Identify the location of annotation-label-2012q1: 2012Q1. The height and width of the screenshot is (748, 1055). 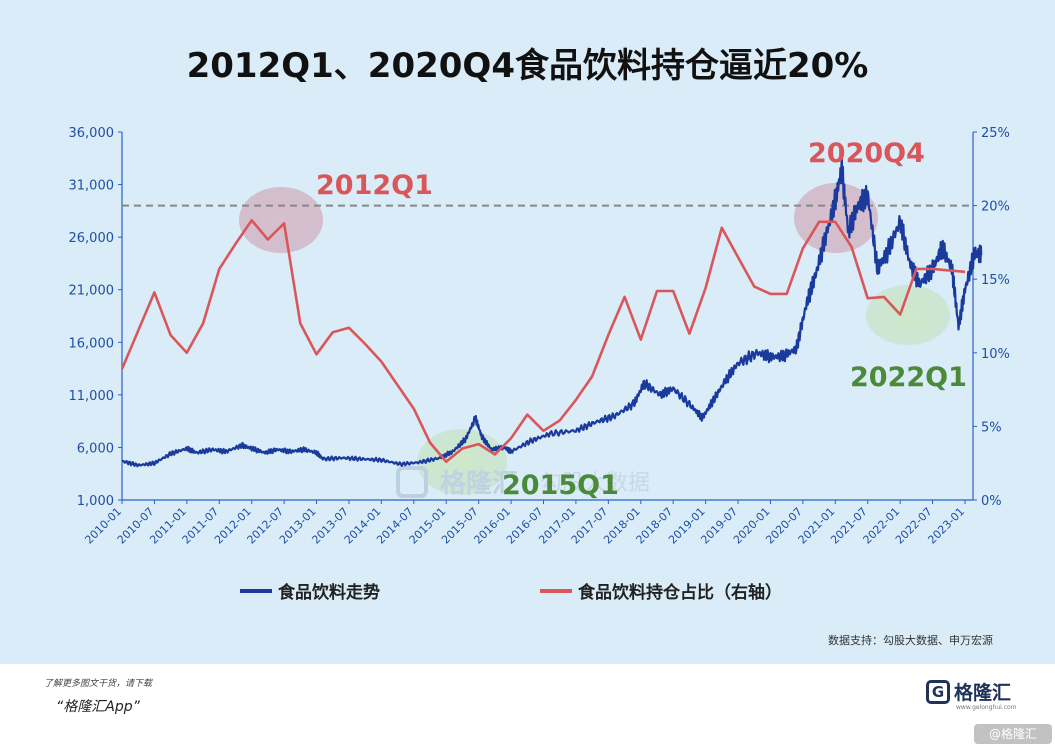
(374, 185).